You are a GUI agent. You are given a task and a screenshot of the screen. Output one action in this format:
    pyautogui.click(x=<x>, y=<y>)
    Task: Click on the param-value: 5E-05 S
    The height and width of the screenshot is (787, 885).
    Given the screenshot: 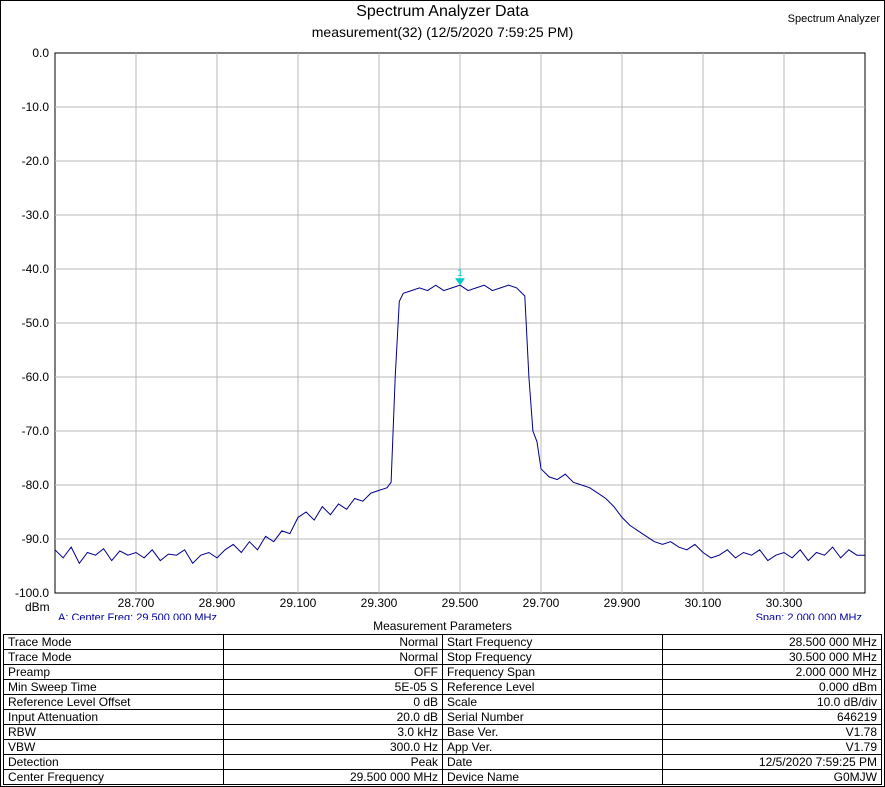 What is the action you would take?
    pyautogui.click(x=332, y=687)
    